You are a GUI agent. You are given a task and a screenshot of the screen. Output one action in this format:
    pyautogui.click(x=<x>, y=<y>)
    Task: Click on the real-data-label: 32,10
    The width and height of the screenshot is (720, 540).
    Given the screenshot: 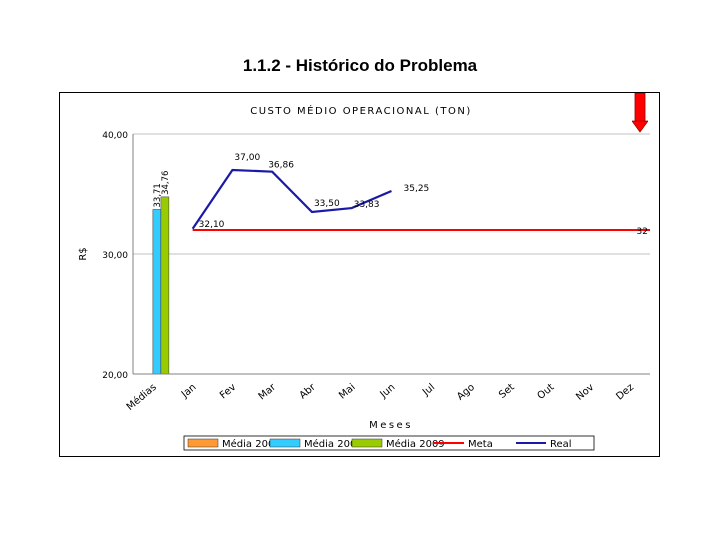 What is the action you would take?
    pyautogui.click(x=212, y=225)
    